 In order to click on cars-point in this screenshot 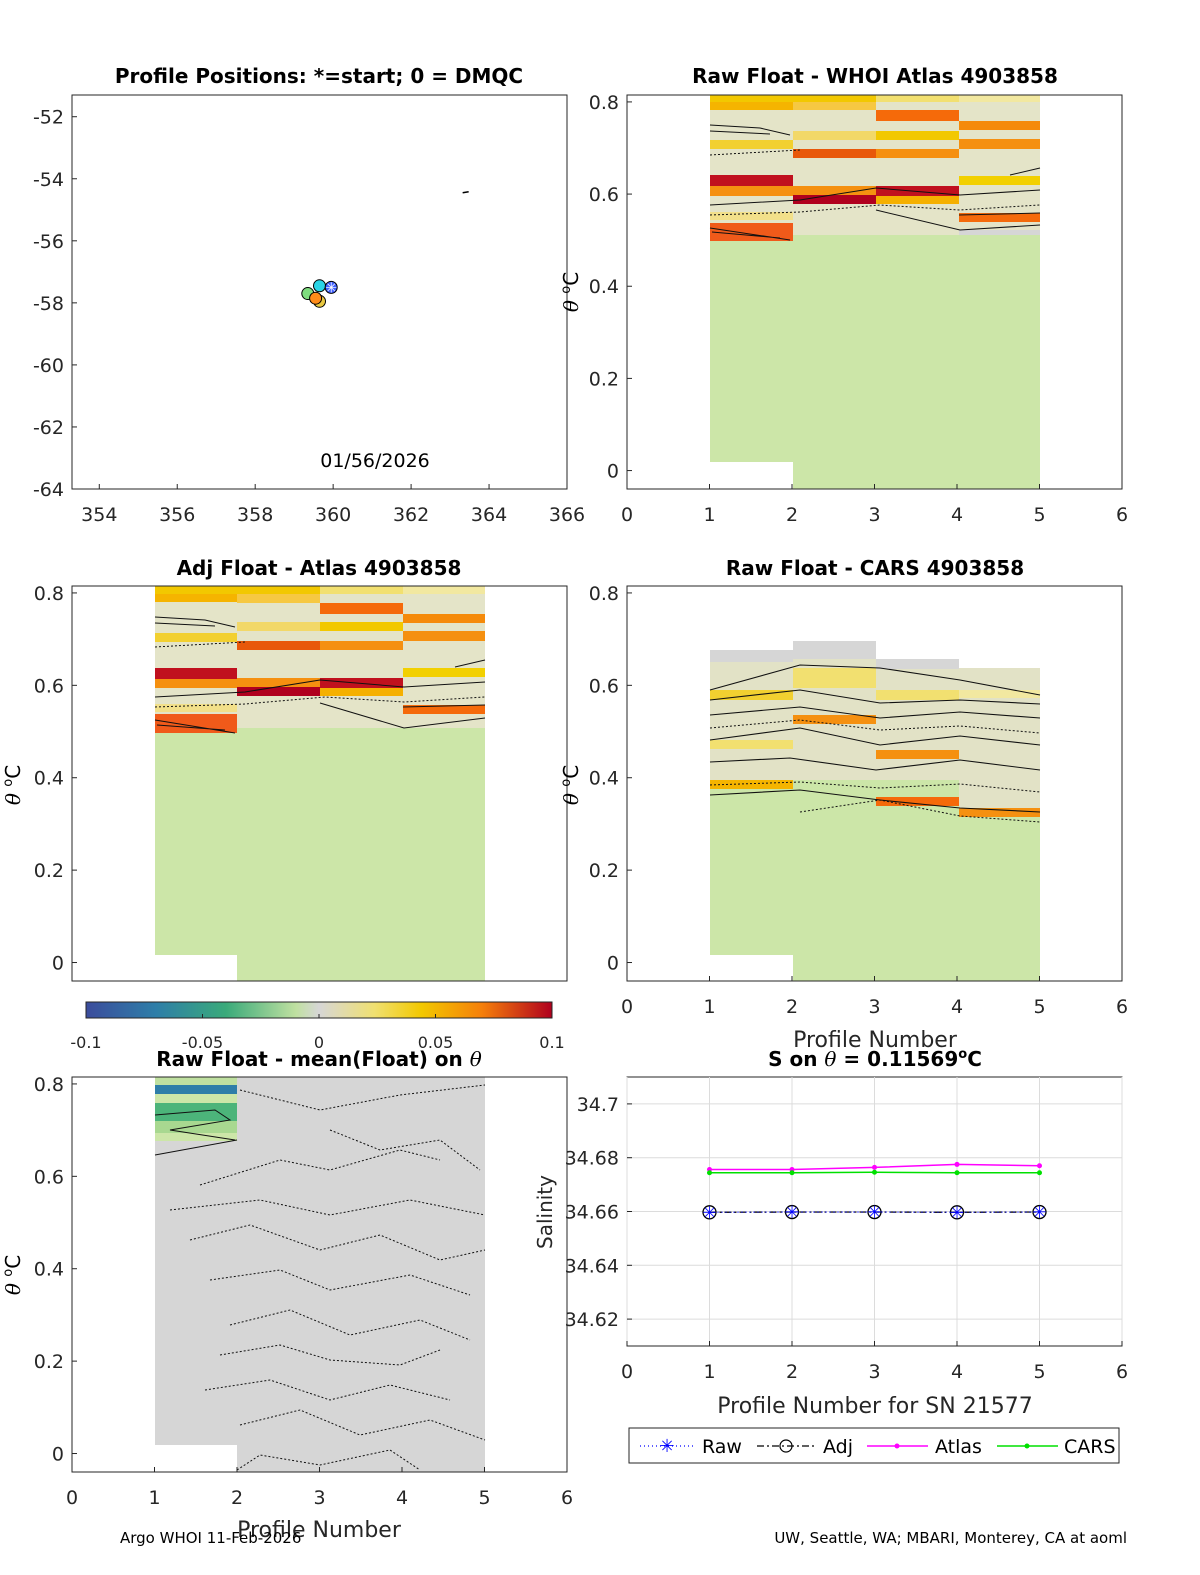, I will do `click(957, 1173)`.